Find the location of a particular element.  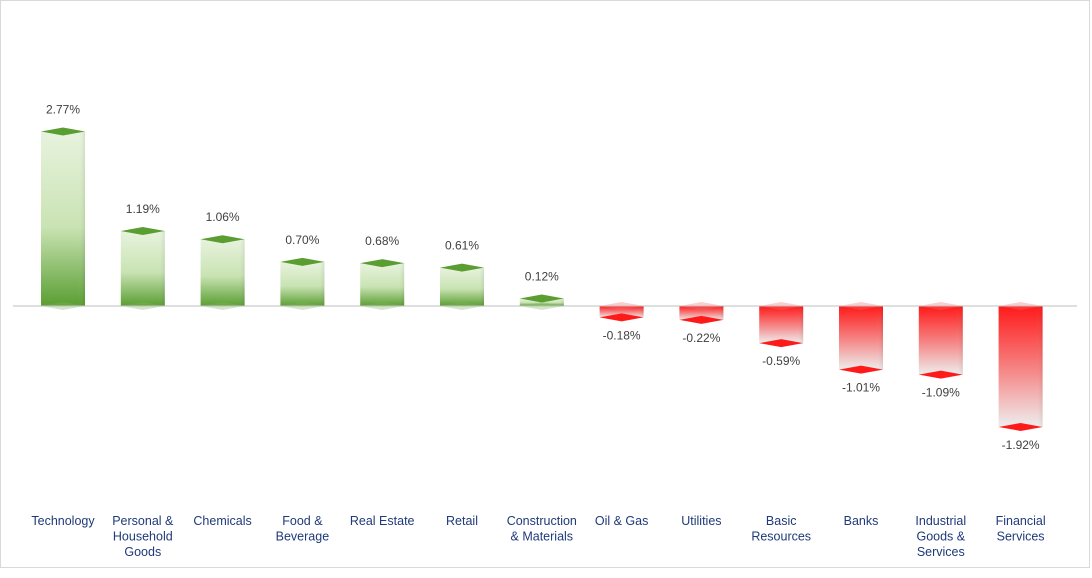

category-label-line: Construction is located at coordinates (542, 521).